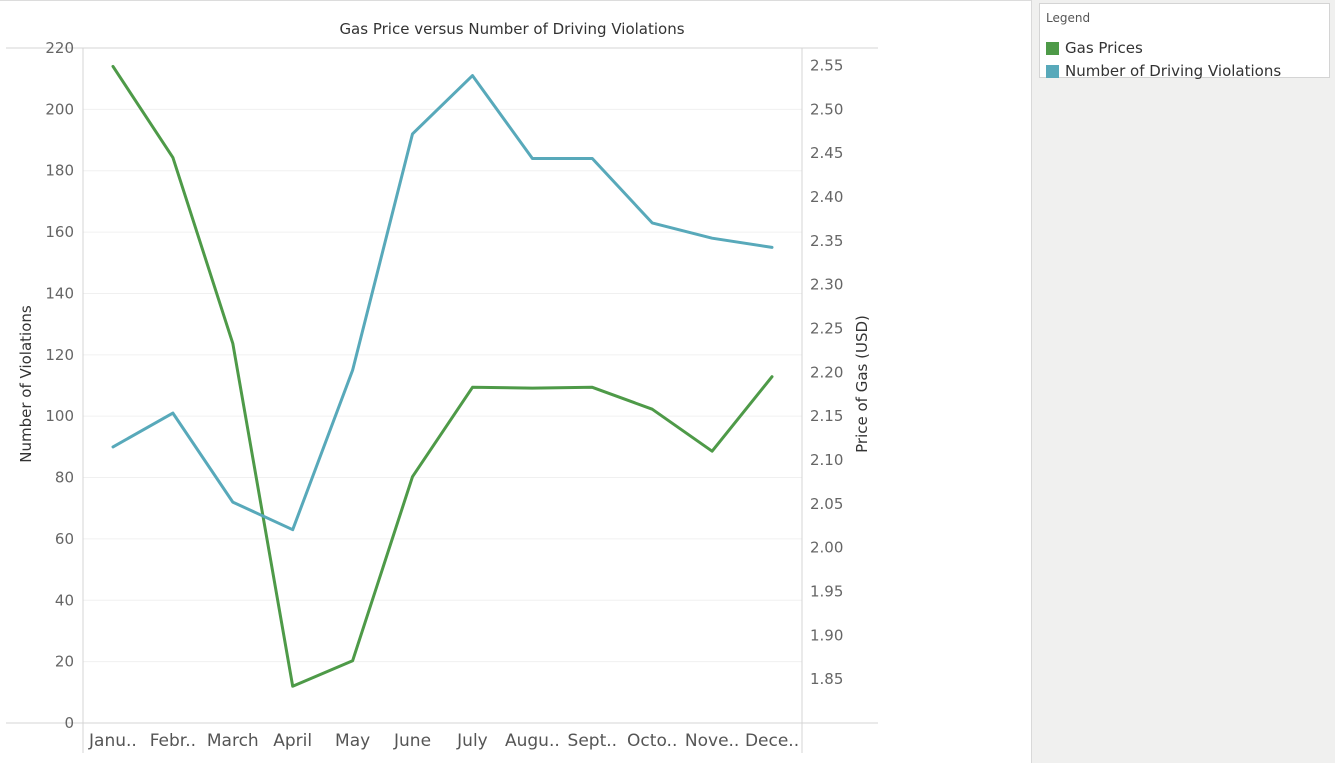 The height and width of the screenshot is (768, 1335). Describe the element at coordinates (1104, 48) in the screenshot. I see `legend-label: Gas Prices` at that location.